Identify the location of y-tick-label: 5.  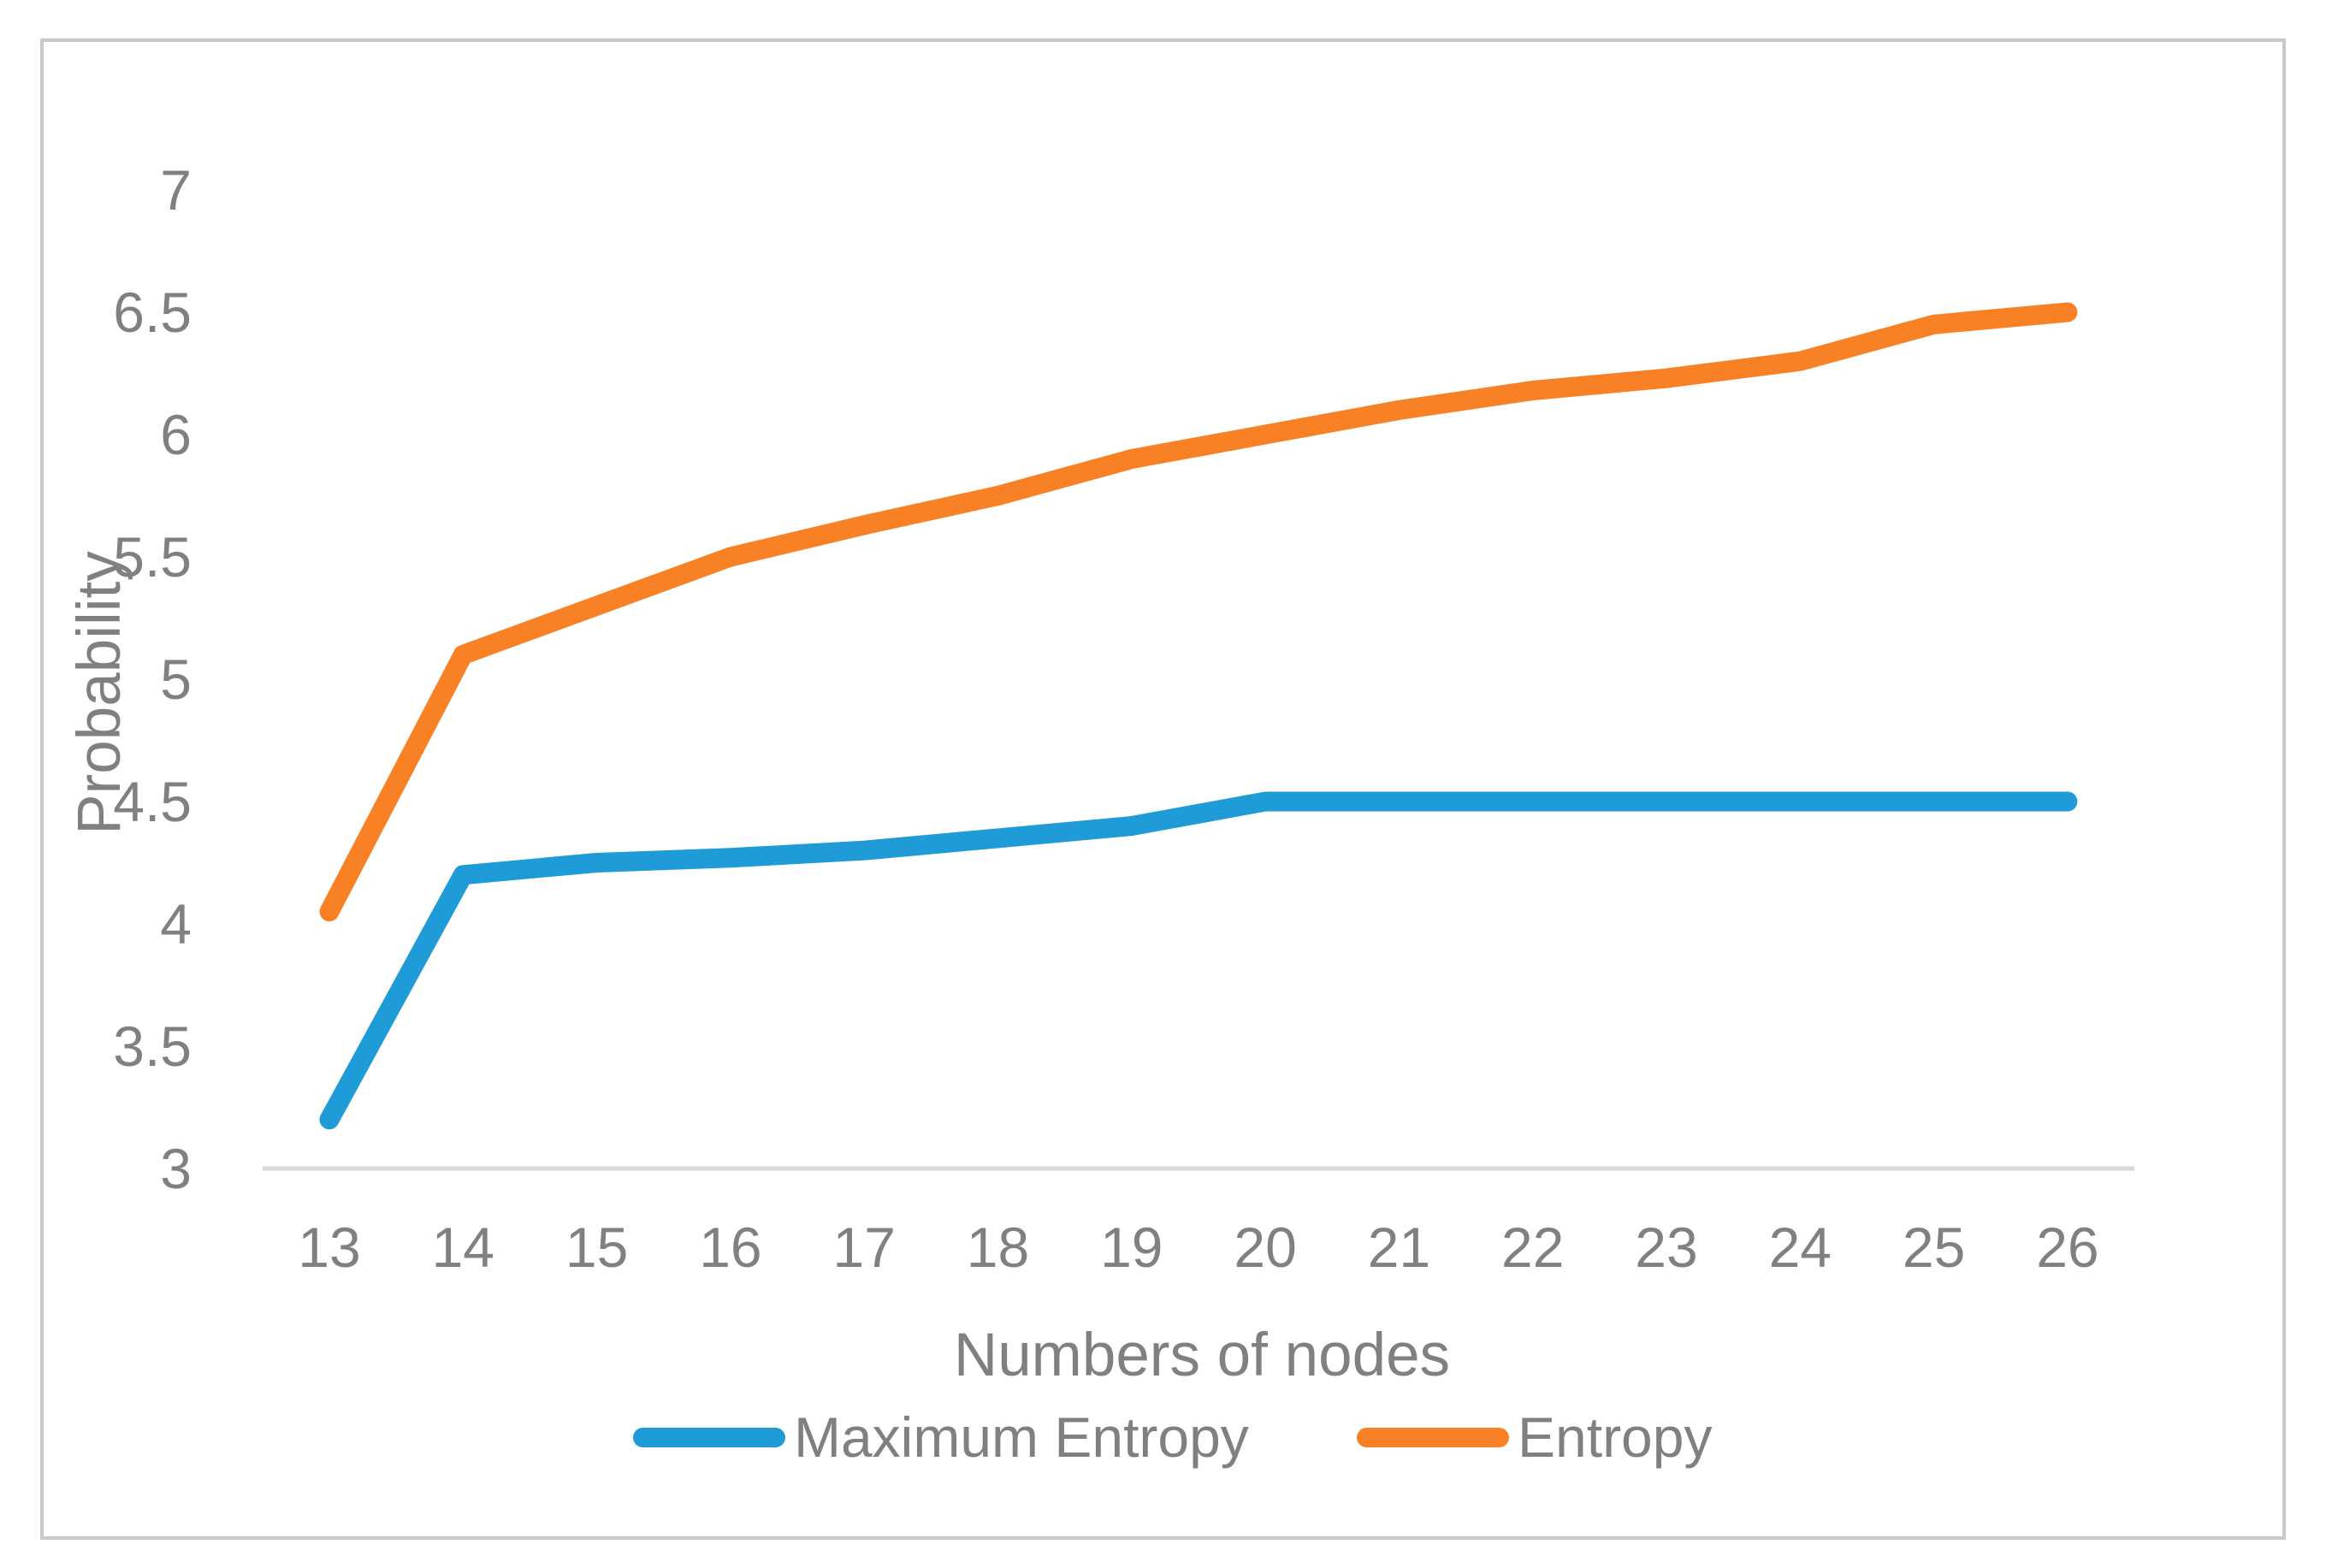
(176, 679).